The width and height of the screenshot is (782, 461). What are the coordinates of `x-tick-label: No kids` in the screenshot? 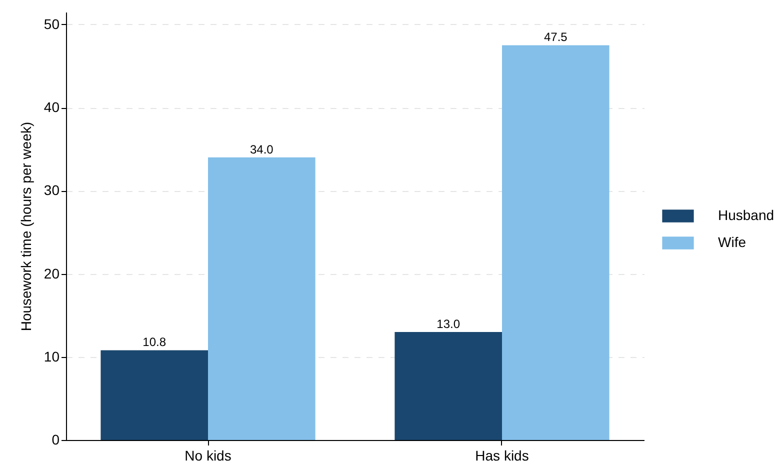 It's located at (208, 454).